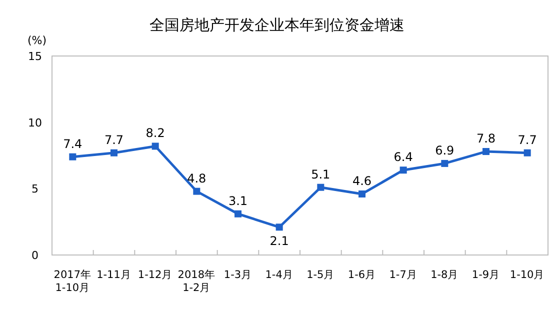  What do you see at coordinates (444, 275) in the screenshot?
I see `xtick: 1-8月` at bounding box center [444, 275].